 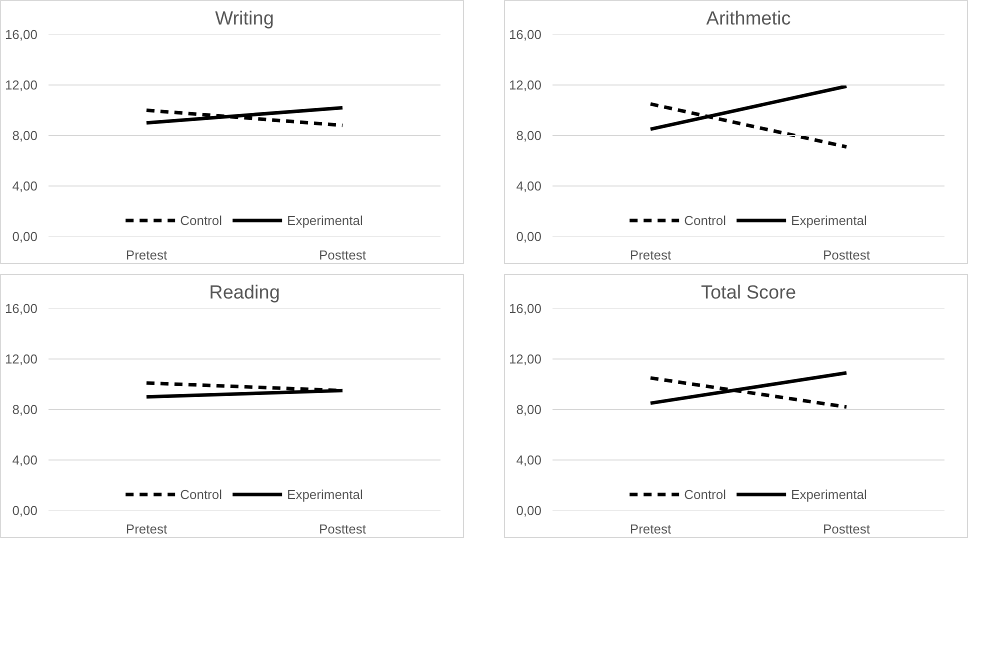 I want to click on chart-title: Reading, so click(x=244, y=293).